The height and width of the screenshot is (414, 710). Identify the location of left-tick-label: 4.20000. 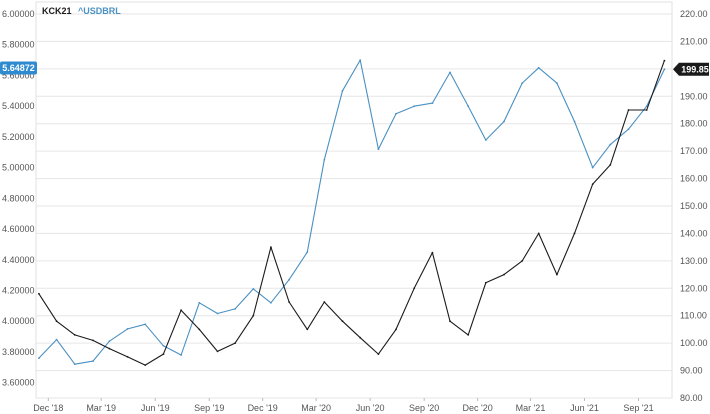
(18, 290).